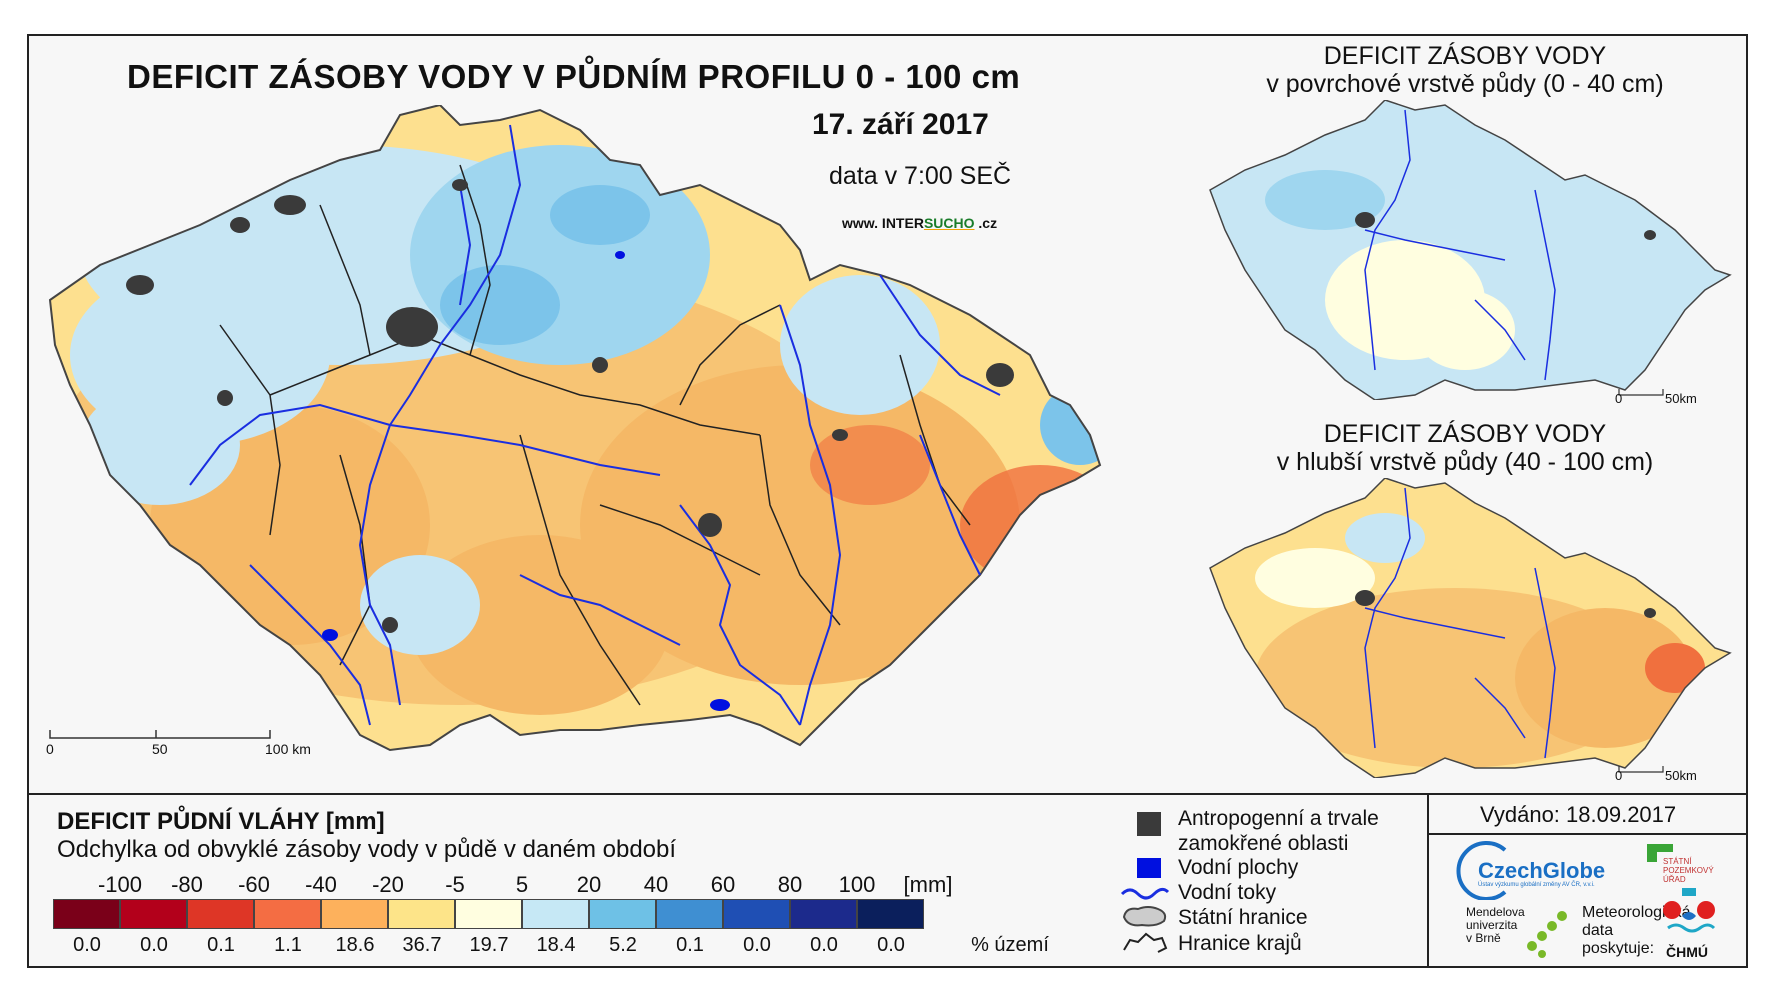 This screenshot has width=1772, height=1003. What do you see at coordinates (790, 884) in the screenshot?
I see `legend-tick: 80` at bounding box center [790, 884].